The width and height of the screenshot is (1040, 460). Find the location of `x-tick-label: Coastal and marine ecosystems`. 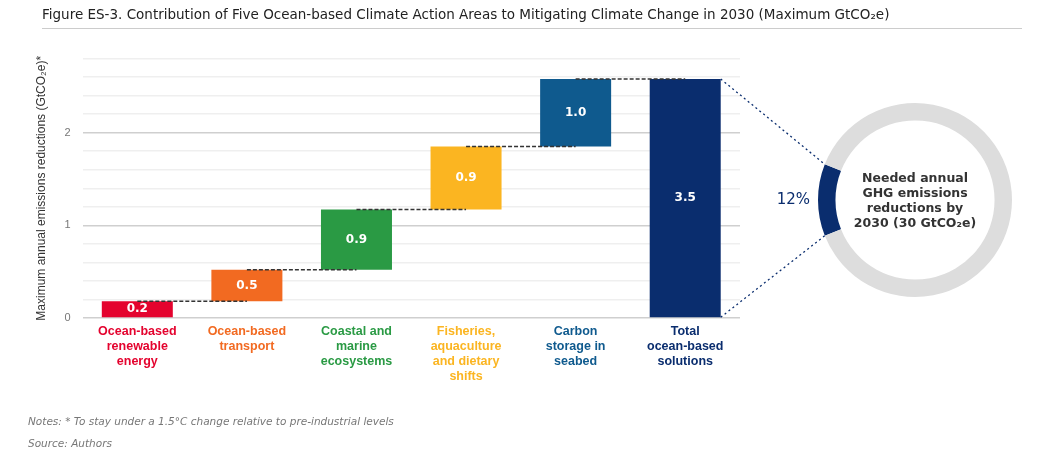

x-tick-label: Coastal and marine ecosystems is located at coordinates (356, 345).